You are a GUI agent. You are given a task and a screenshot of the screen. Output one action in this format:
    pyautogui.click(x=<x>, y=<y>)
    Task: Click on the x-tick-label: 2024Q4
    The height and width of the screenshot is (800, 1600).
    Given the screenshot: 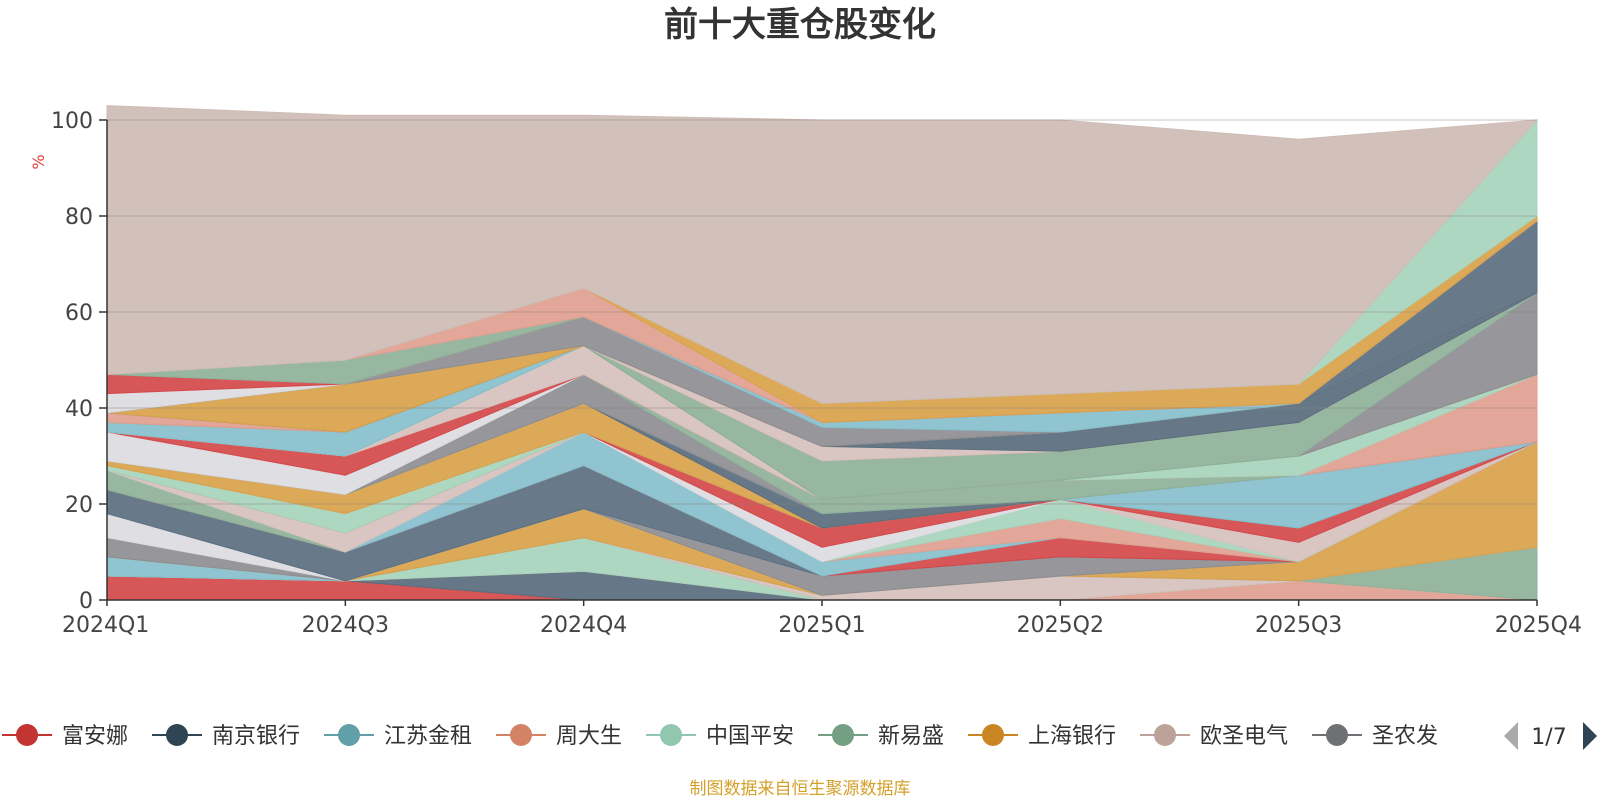 What is the action you would take?
    pyautogui.click(x=583, y=625)
    